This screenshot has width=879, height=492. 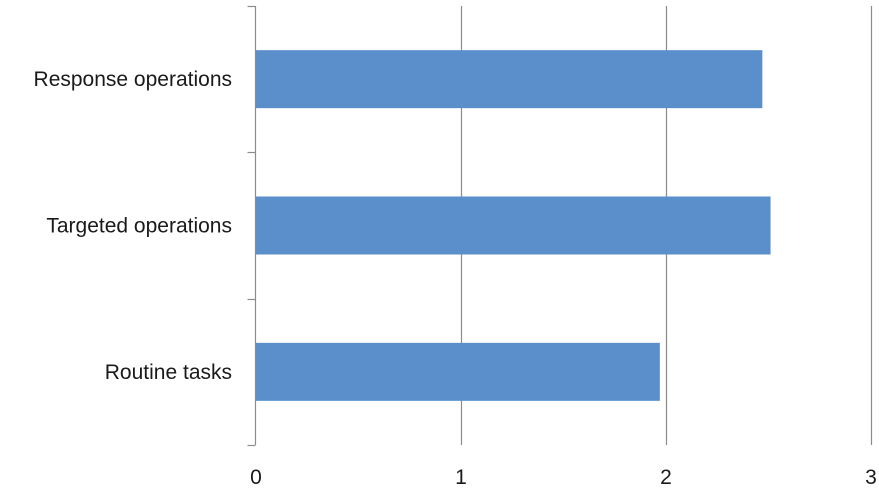 What do you see at coordinates (461, 477) in the screenshot?
I see `x-tick-label: 1` at bounding box center [461, 477].